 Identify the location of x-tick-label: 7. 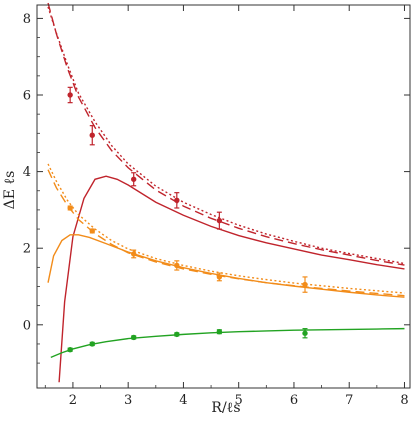
(349, 400).